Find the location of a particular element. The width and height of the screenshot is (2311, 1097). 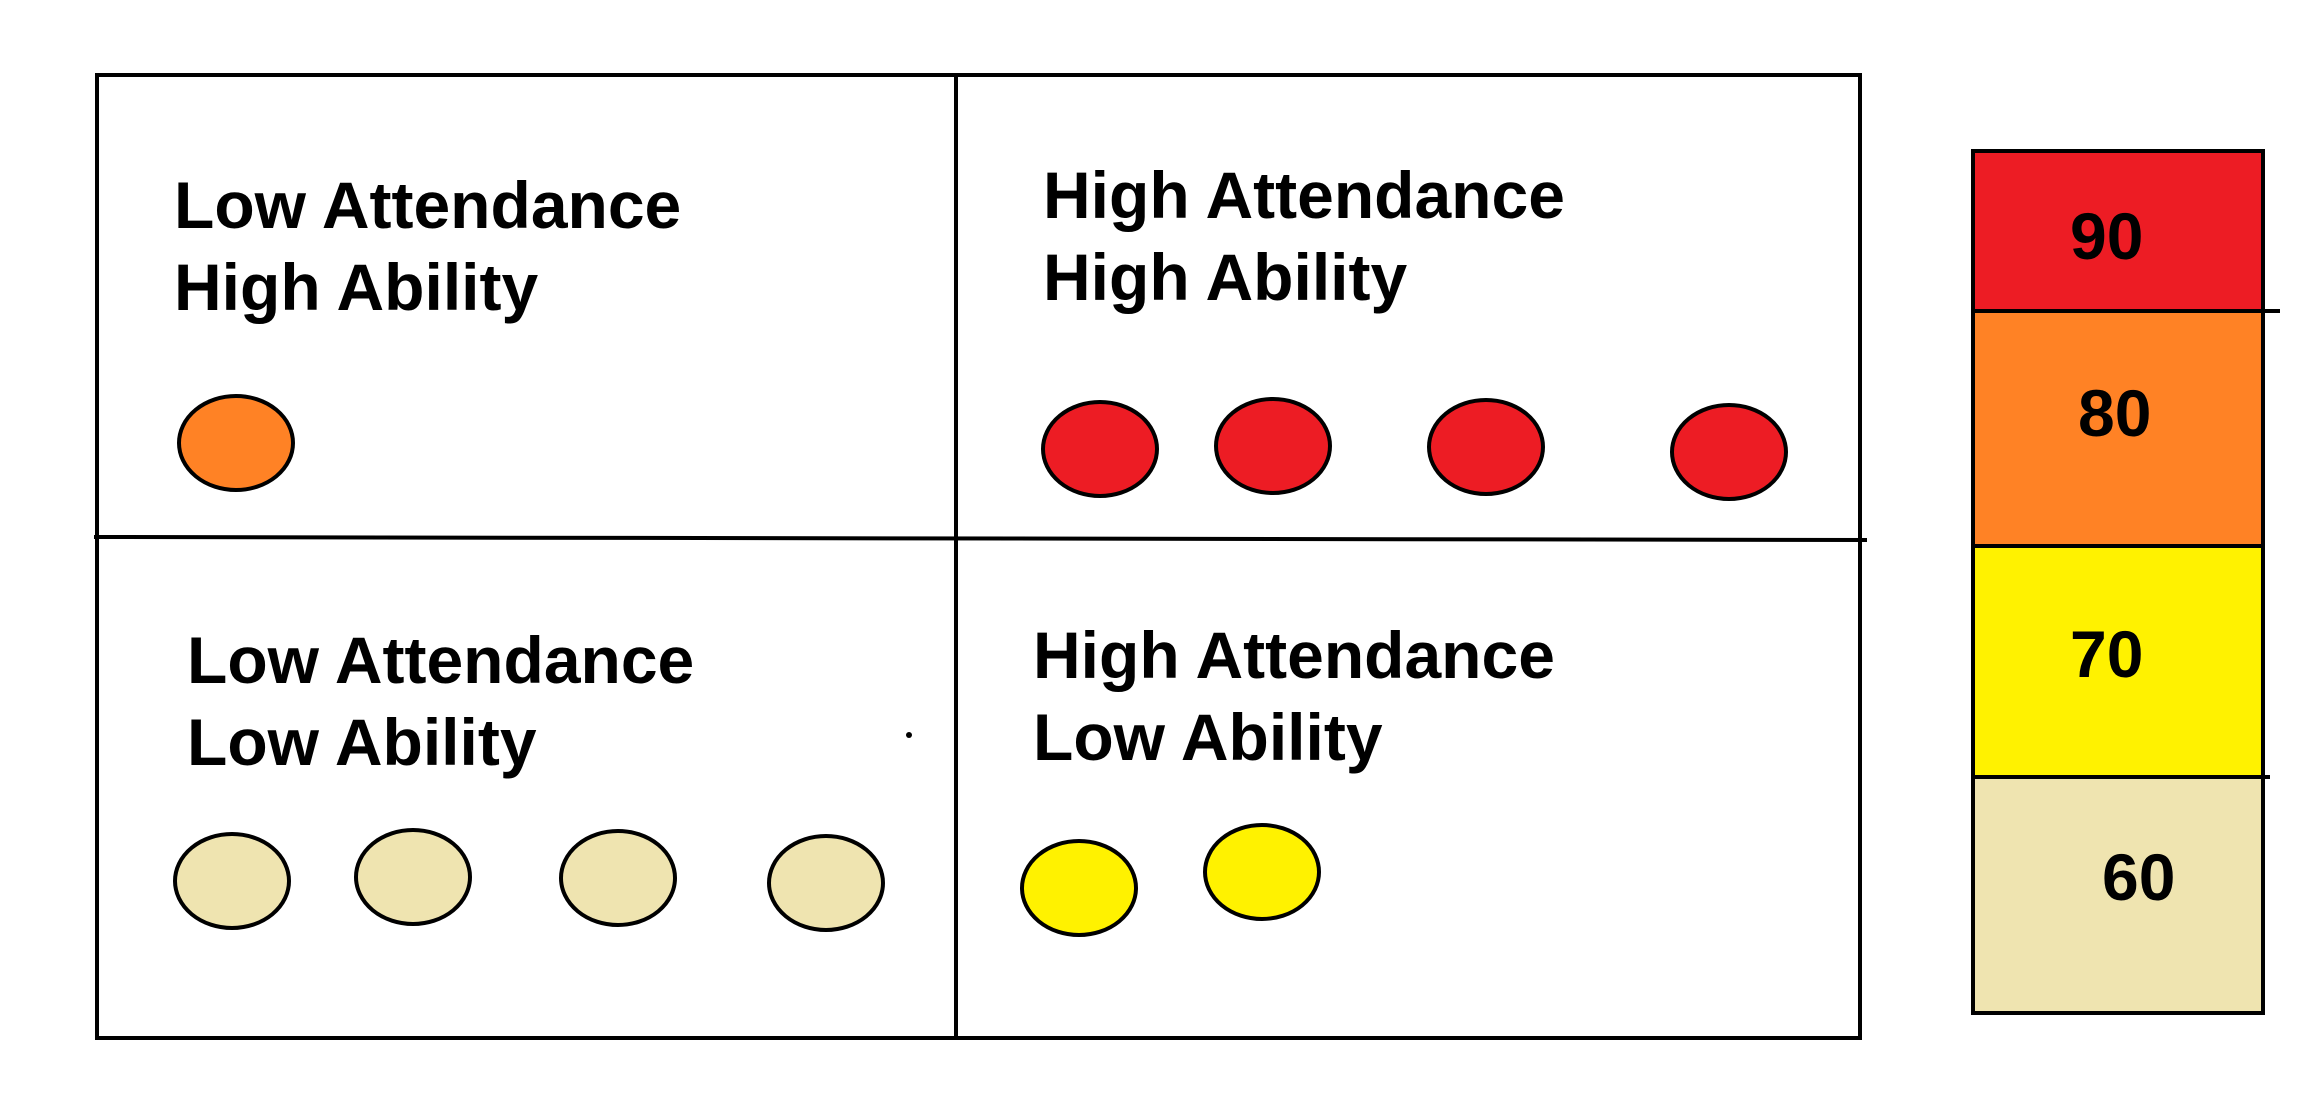

legend-item-90: 90 is located at coordinates (2118, 231).